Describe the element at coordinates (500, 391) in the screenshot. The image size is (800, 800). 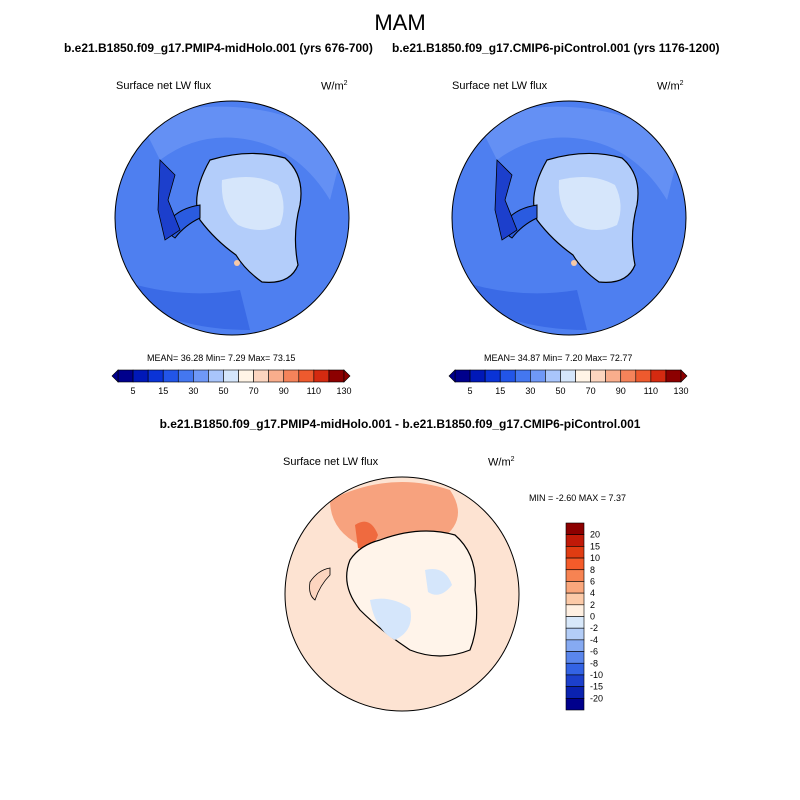
I see `colorbar-panel-2-tick-label: 15` at that location.